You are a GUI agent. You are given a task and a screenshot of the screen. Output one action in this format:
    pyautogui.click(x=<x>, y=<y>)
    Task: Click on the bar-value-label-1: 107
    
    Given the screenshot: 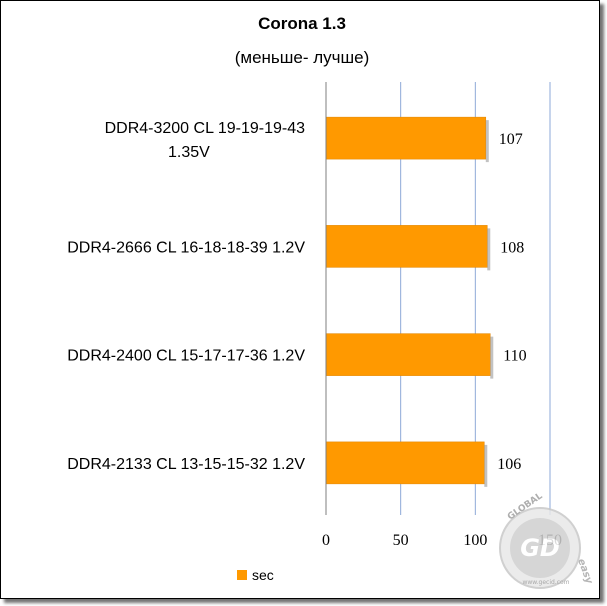 What is the action you would take?
    pyautogui.click(x=511, y=139)
    